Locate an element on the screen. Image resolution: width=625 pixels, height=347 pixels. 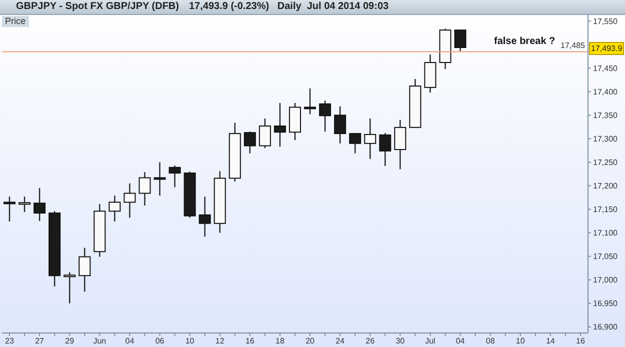
x-tick-label: 23 is located at coordinates (10, 341).